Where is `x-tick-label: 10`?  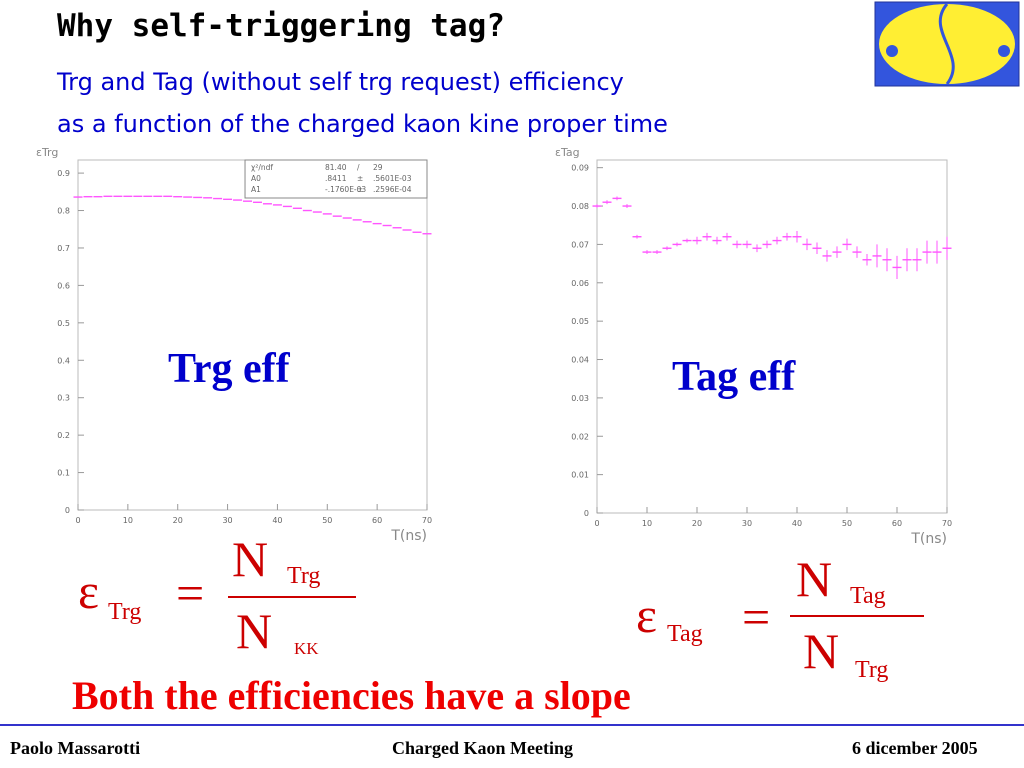
x-tick-label: 10 is located at coordinates (128, 520).